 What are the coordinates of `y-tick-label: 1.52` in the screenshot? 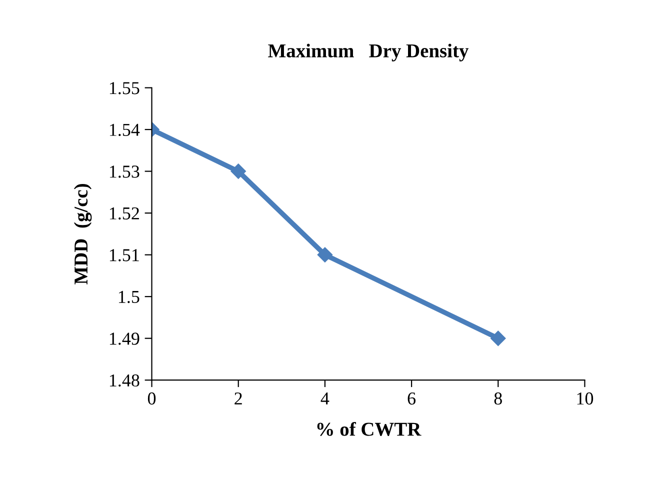 It's located at (124, 213).